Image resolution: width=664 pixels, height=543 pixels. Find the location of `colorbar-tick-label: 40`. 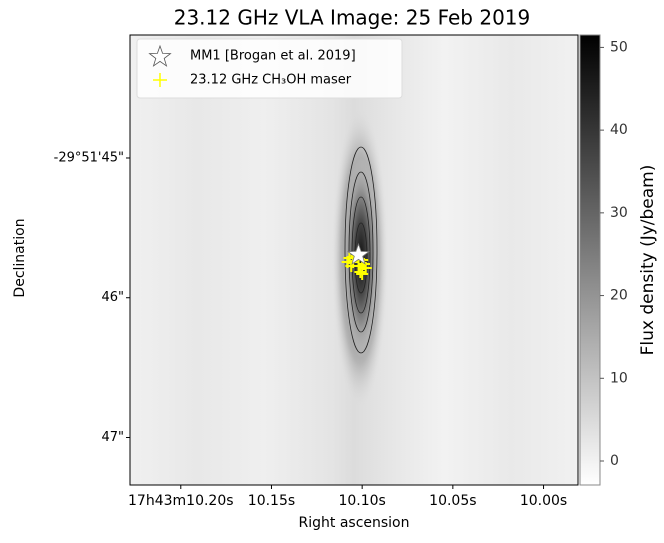

colorbar-tick-label: 40 is located at coordinates (619, 130).